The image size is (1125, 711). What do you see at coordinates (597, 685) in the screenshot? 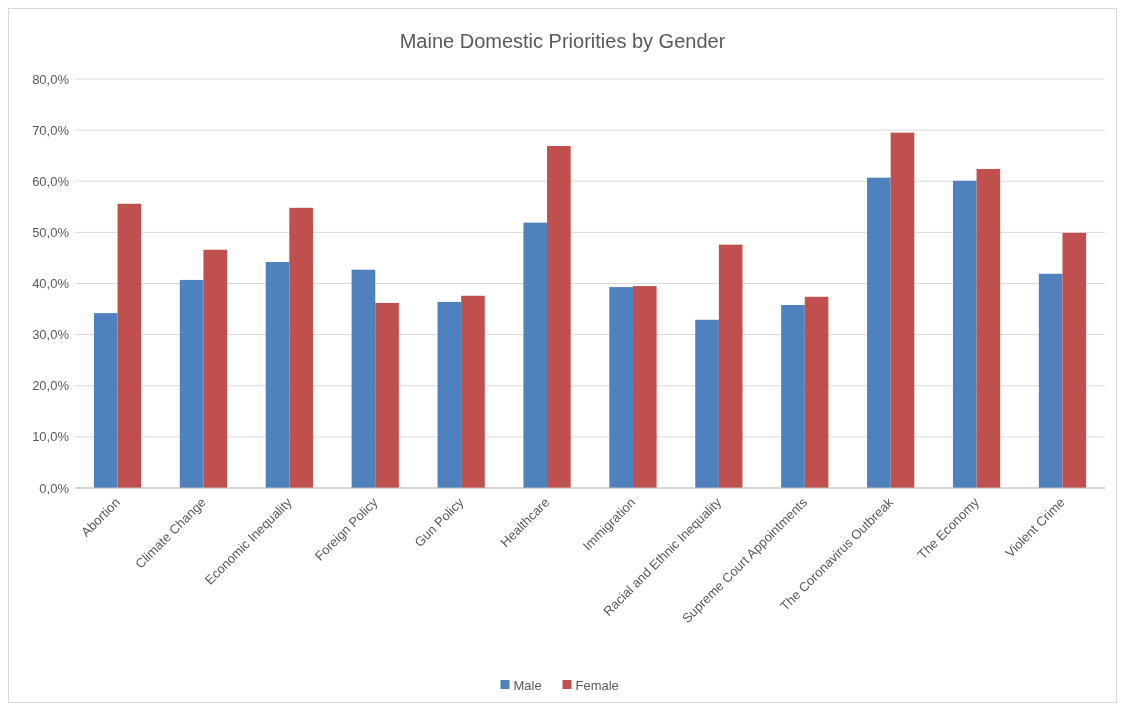
I see `legend-label: Female` at bounding box center [597, 685].